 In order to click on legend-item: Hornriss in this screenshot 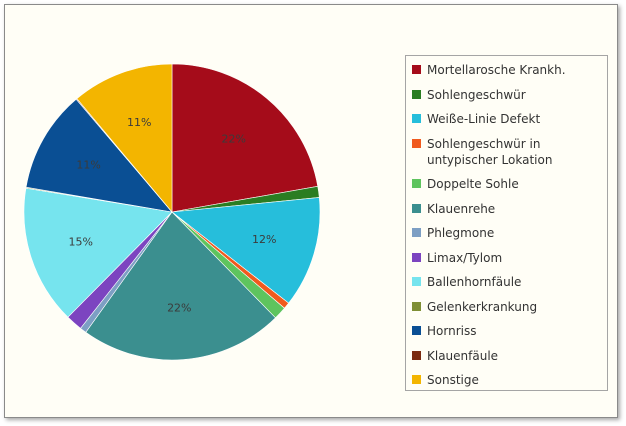, I will do `click(504, 331)`.